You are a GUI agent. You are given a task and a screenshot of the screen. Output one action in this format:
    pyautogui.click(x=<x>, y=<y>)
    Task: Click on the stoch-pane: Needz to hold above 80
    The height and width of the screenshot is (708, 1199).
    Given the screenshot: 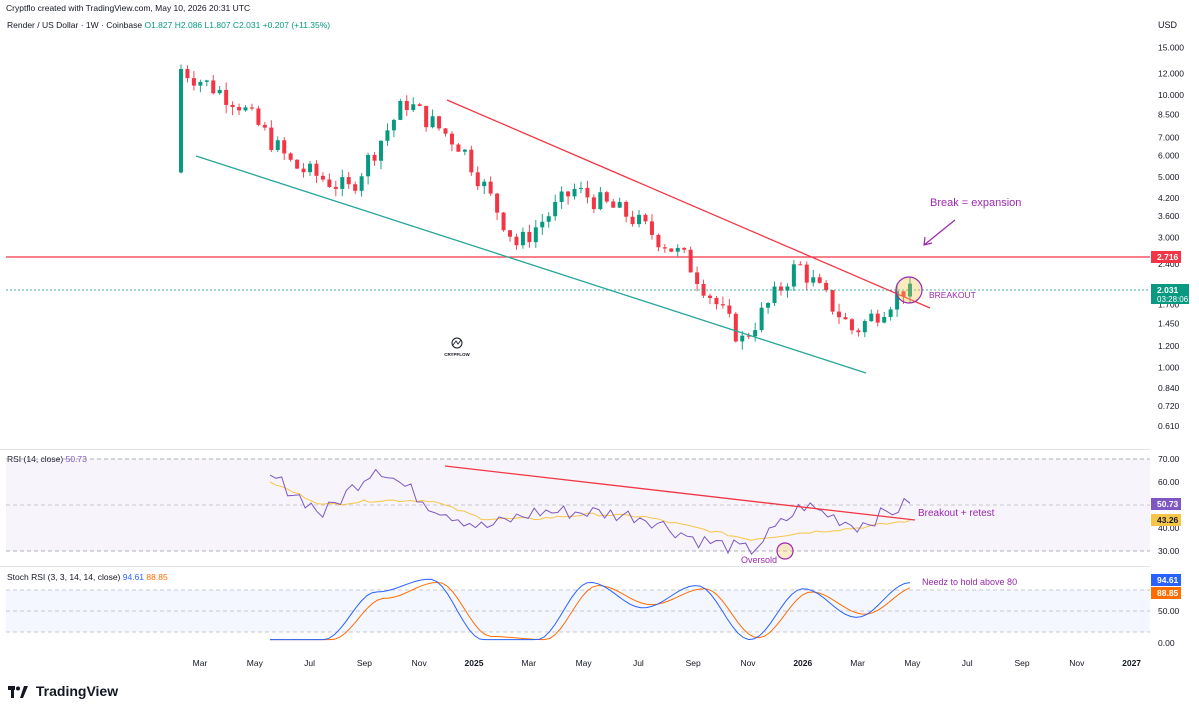 What is the action you would take?
    pyautogui.click(x=578, y=609)
    